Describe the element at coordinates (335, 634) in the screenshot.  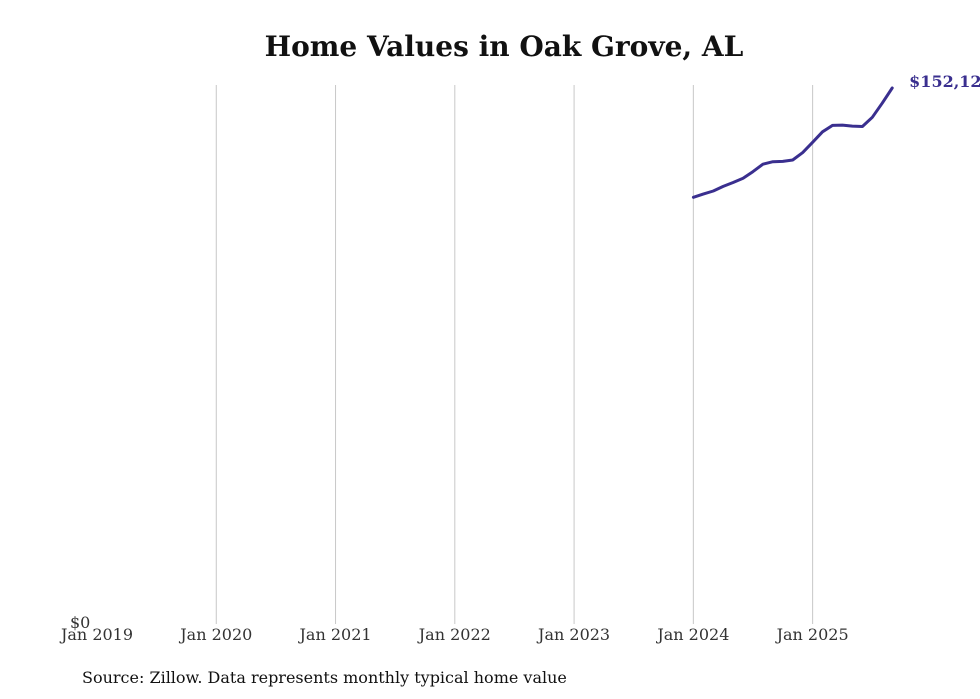
I see `x-tick-label: Jan 2021` at that location.